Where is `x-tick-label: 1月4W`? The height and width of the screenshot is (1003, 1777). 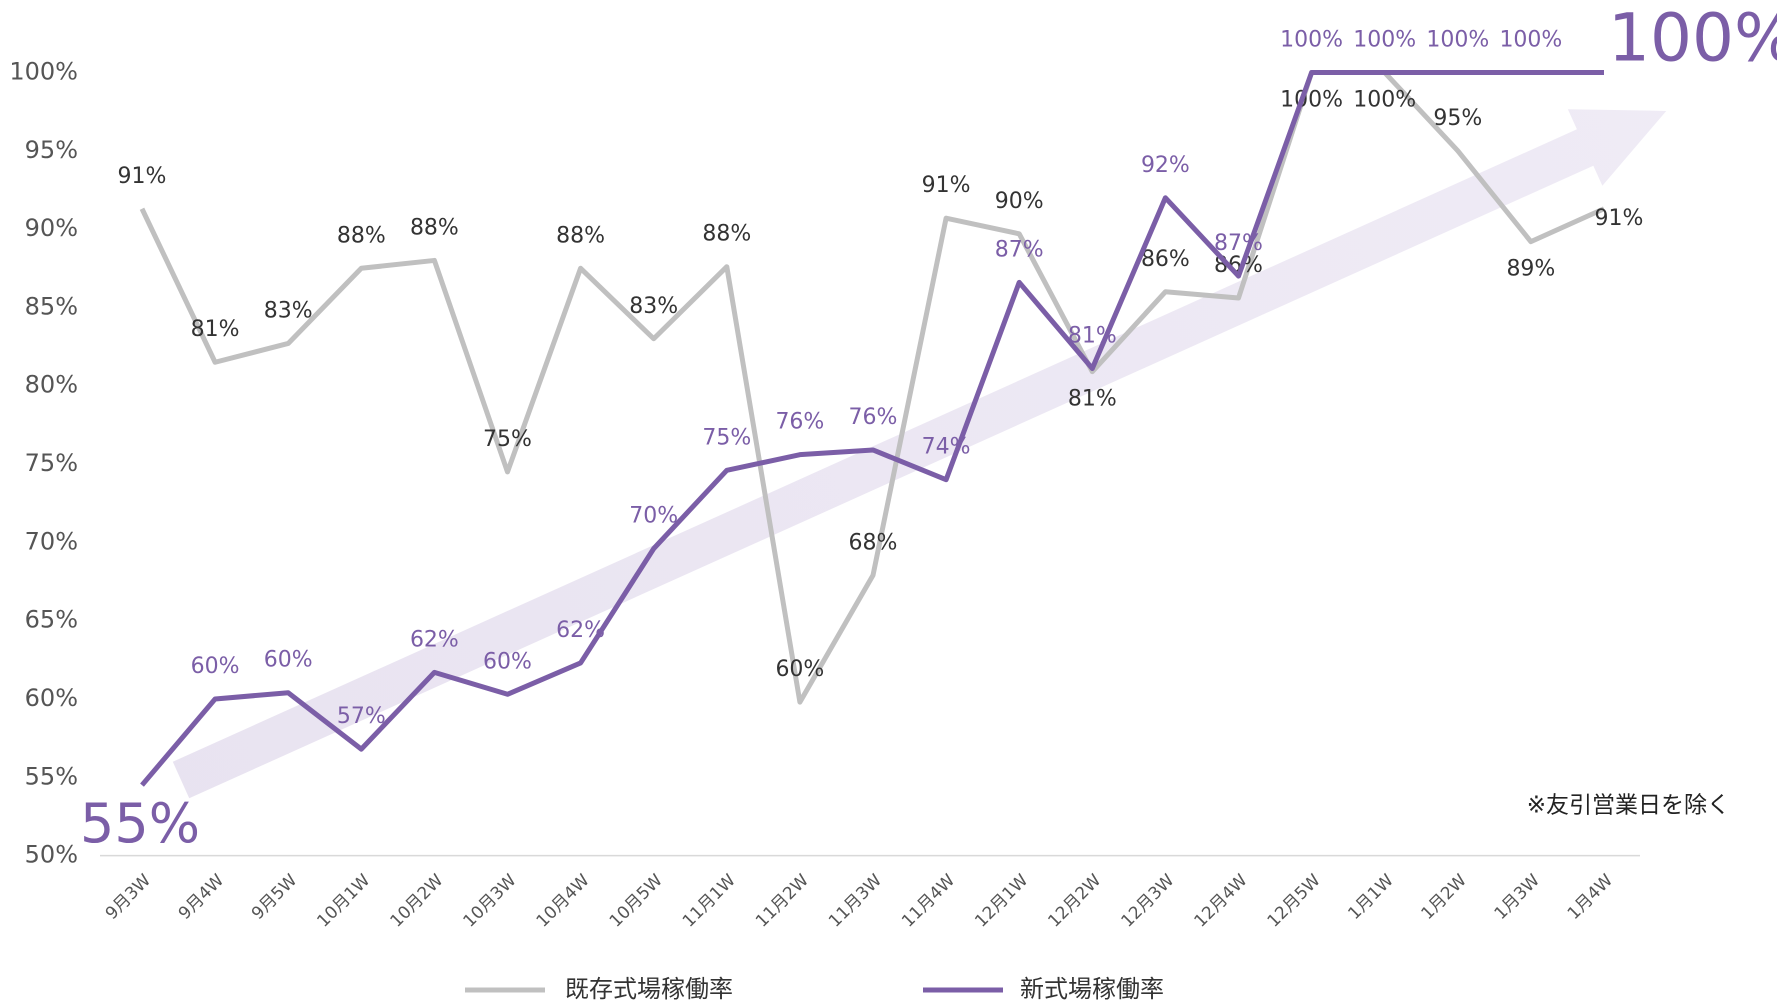
x-tick-label: 1月4W is located at coordinates (1590, 896).